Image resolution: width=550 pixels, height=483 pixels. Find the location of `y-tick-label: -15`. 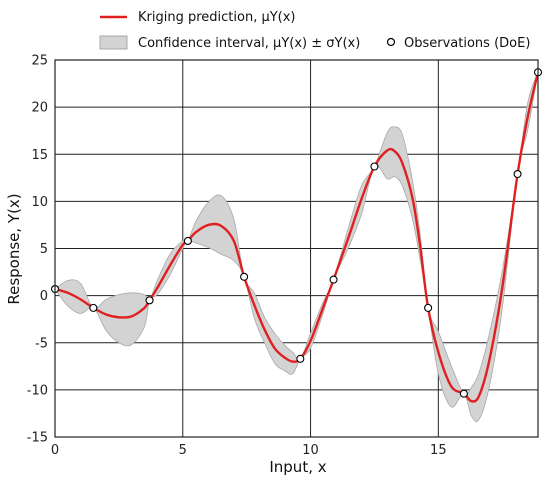

y-tick-label: -15 is located at coordinates (37, 438).